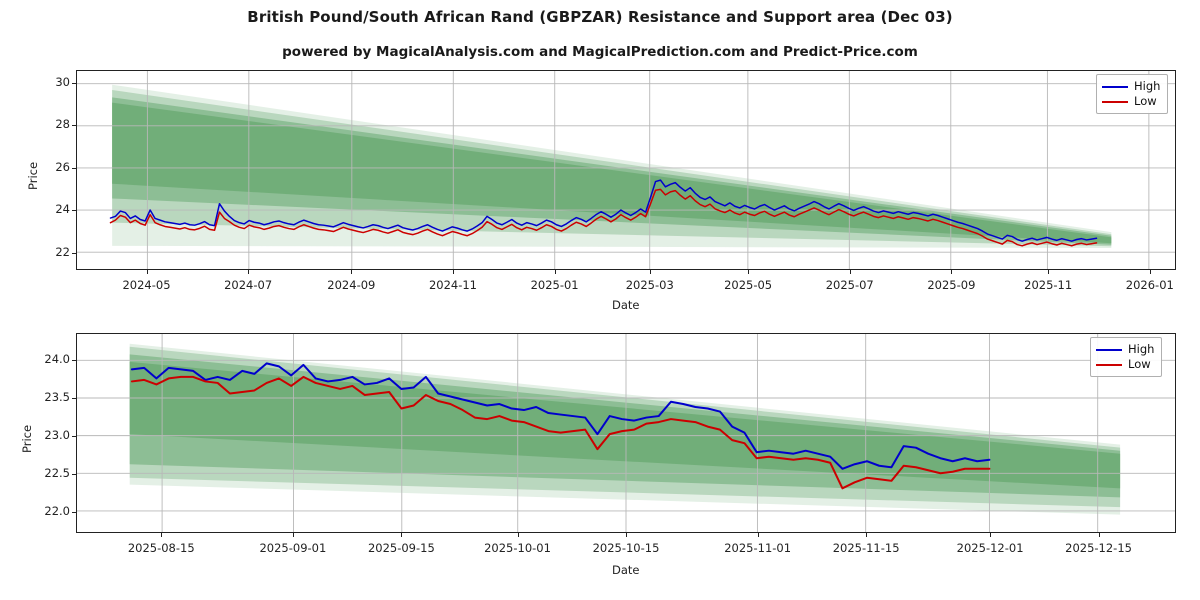 The height and width of the screenshot is (600, 1200). Describe the element at coordinates (626, 305) in the screenshot. I see `top-x-axis-label: Date` at that location.